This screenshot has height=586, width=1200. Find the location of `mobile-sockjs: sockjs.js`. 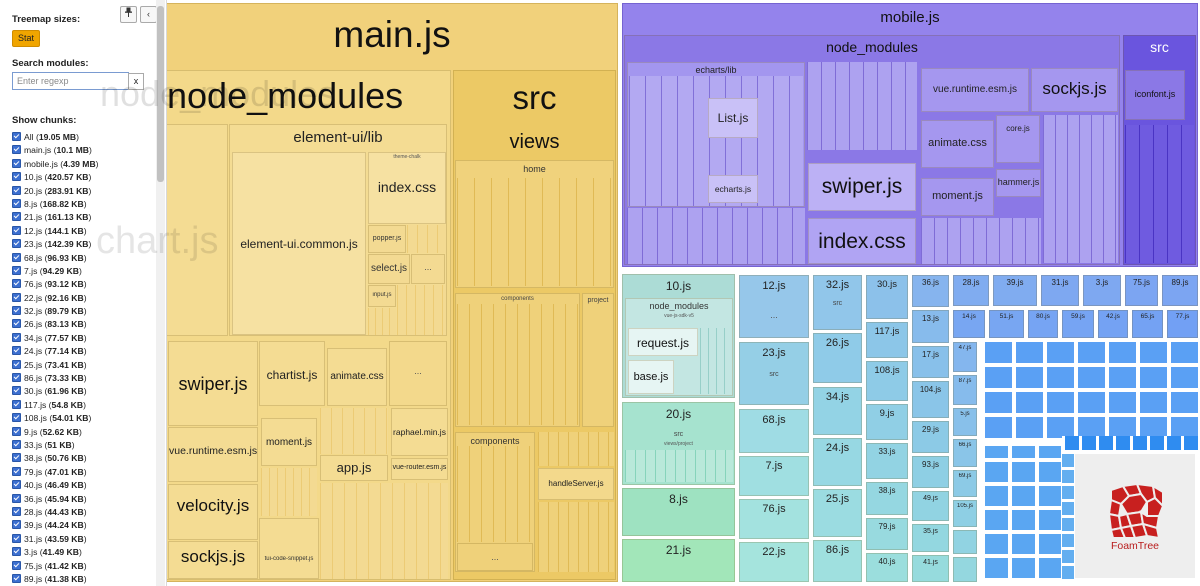

mobile-sockjs: sockjs.js is located at coordinates (1074, 90).